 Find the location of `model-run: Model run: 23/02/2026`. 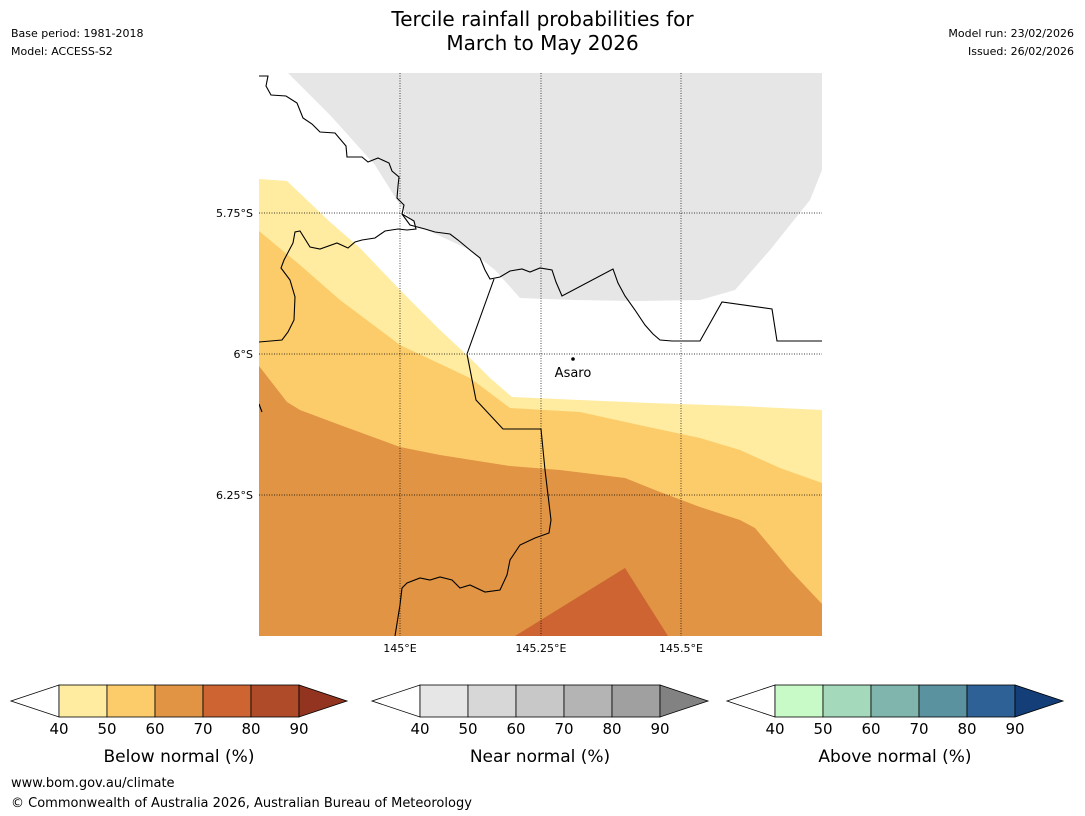

model-run: Model run: 23/02/2026 is located at coordinates (1011, 33).